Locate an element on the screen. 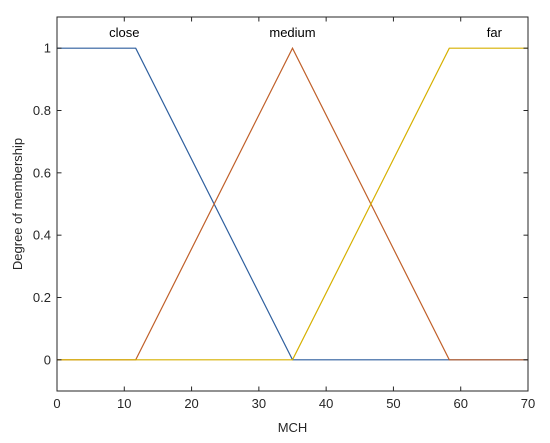 The height and width of the screenshot is (443, 550). mf-label-close: close is located at coordinates (124, 32).